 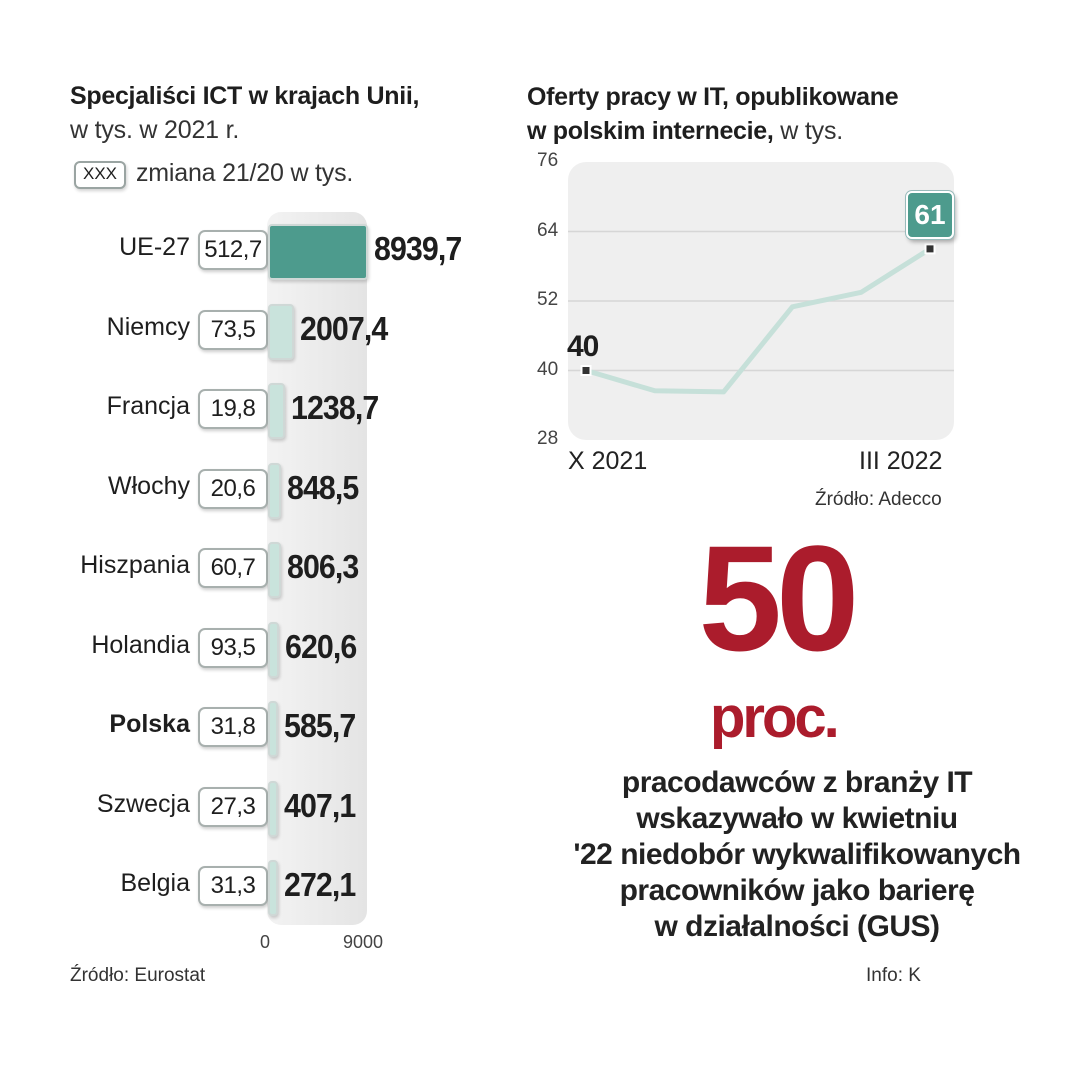 I want to click on right-chart-title-bold: w polskim internecie,, so click(x=650, y=131).